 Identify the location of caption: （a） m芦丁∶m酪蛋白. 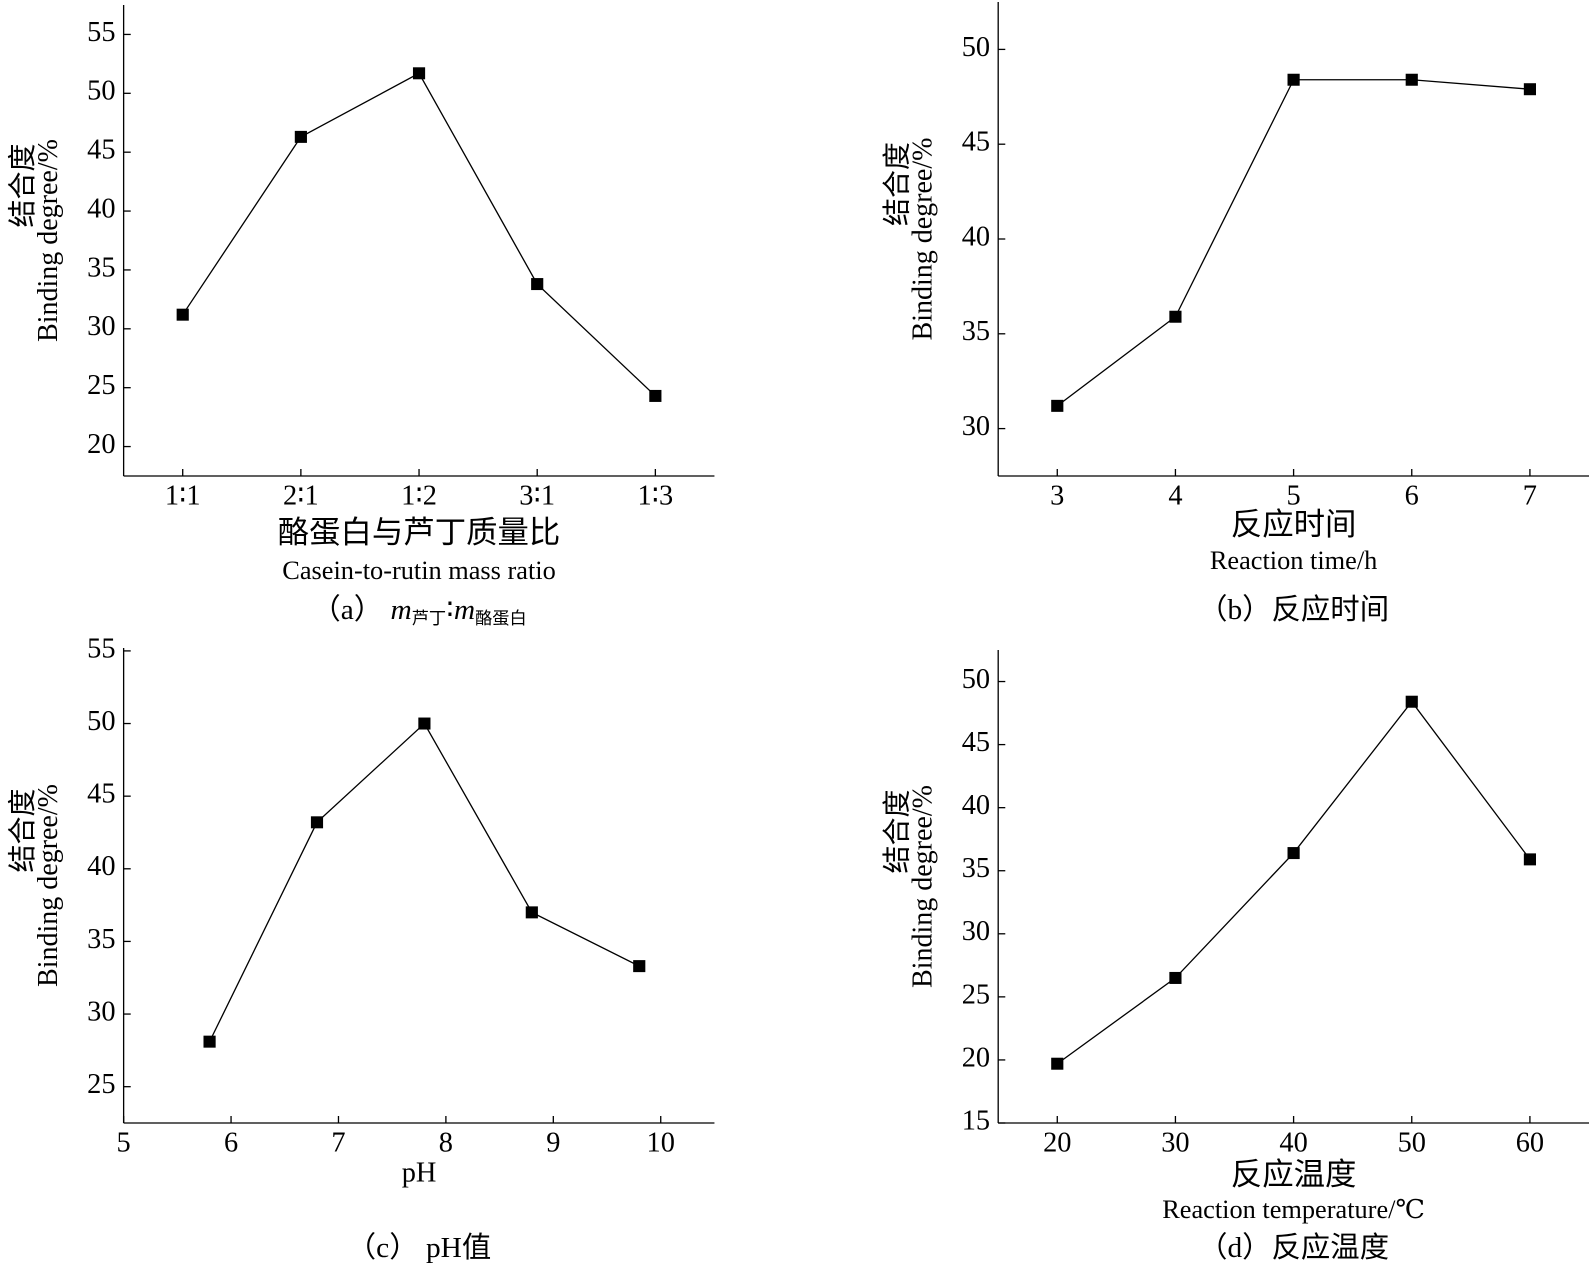
(418, 611).